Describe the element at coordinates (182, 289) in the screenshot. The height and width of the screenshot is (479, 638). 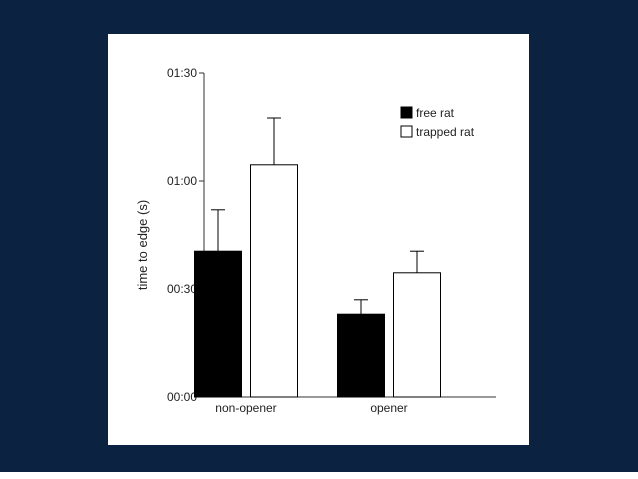
I see `y-tick-label: 00:30` at that location.